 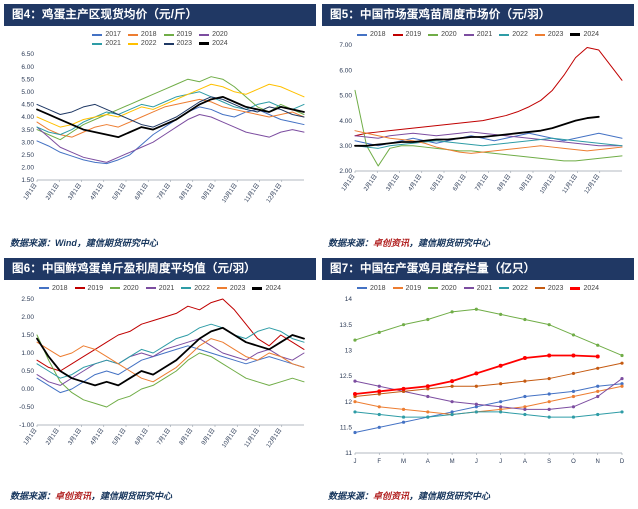 What do you see at coordinates (345, 172) in the screenshot?
I see `svg-text: 2.00` at bounding box center [345, 172].